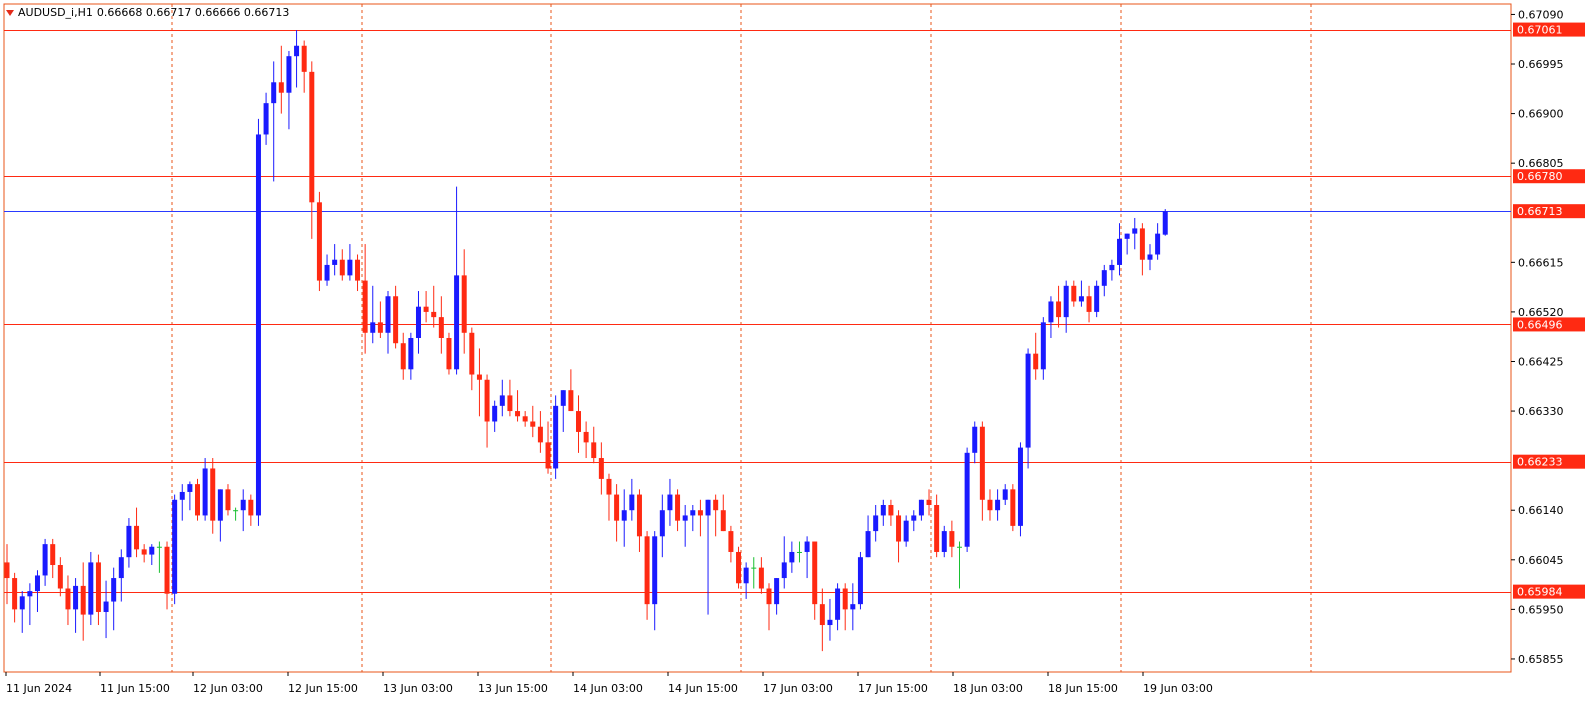 This screenshot has width=1586, height=708. I want to click on x-tick-label: 19 Jun 03:00, so click(1178, 688).